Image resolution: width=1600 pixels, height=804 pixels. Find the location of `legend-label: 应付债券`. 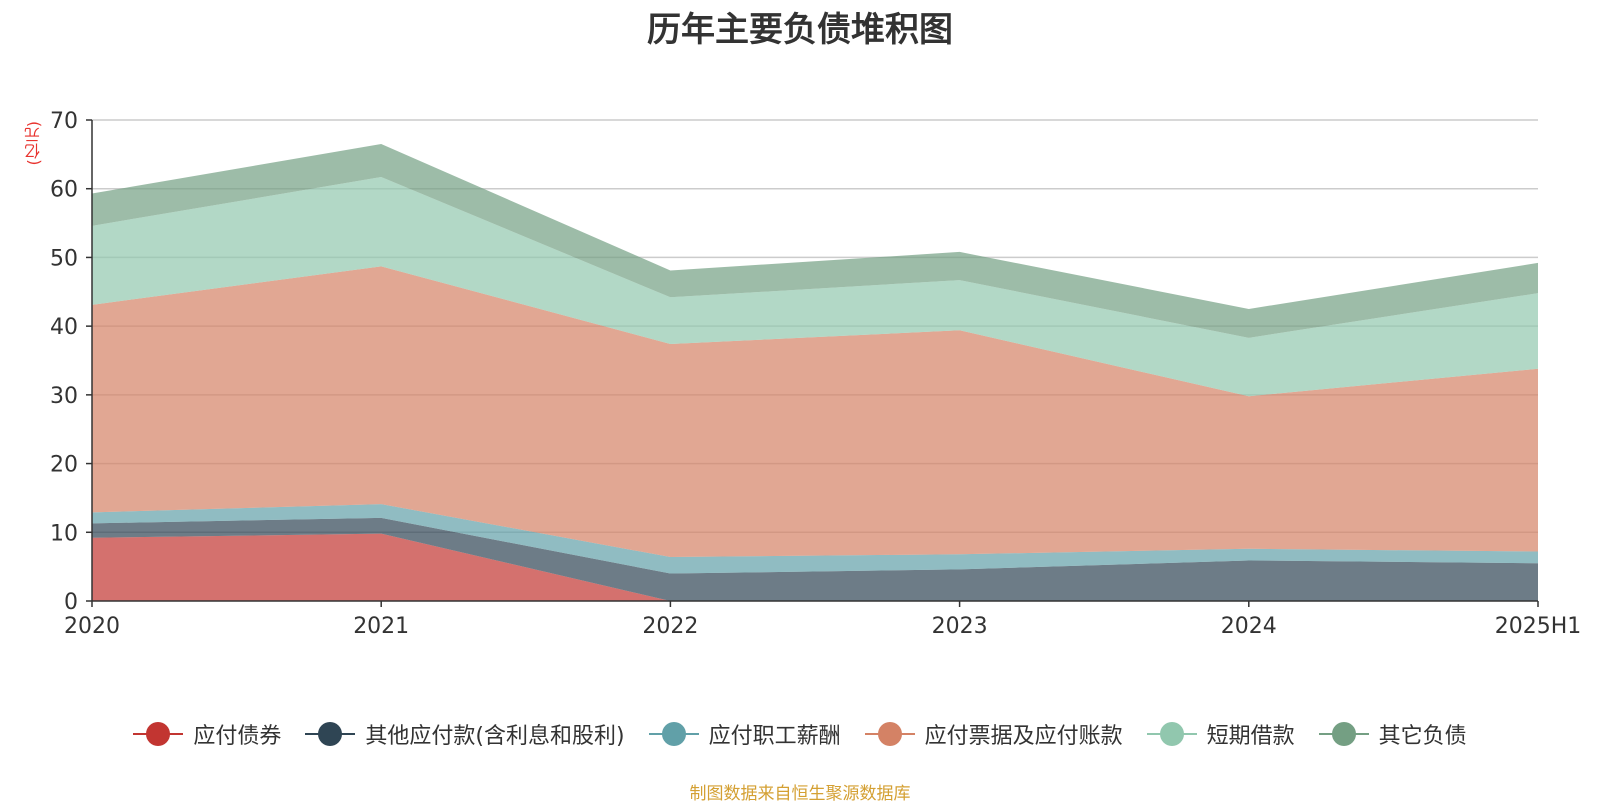

legend-label: 应付债券 is located at coordinates (237, 736).